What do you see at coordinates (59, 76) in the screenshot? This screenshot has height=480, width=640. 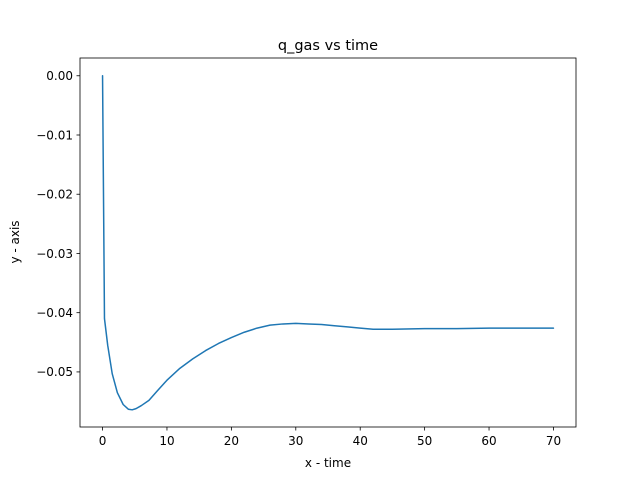 I see `y-tick-label: 0.00` at bounding box center [59, 76].